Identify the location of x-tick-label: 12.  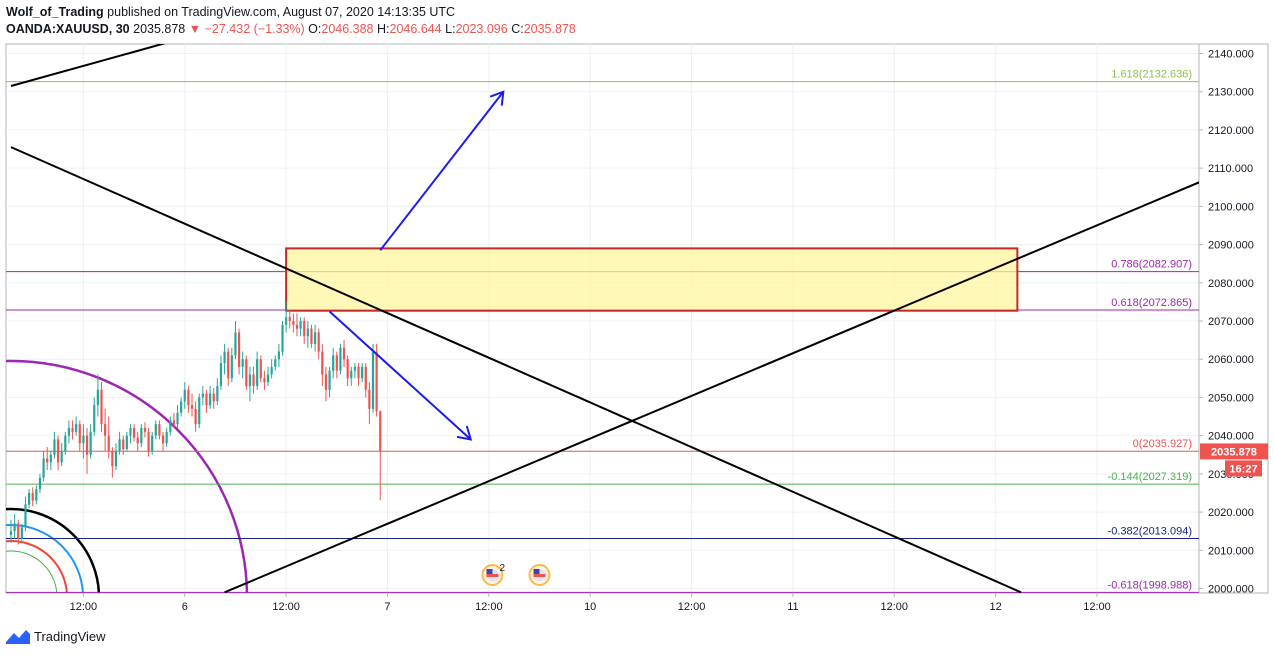
(996, 607).